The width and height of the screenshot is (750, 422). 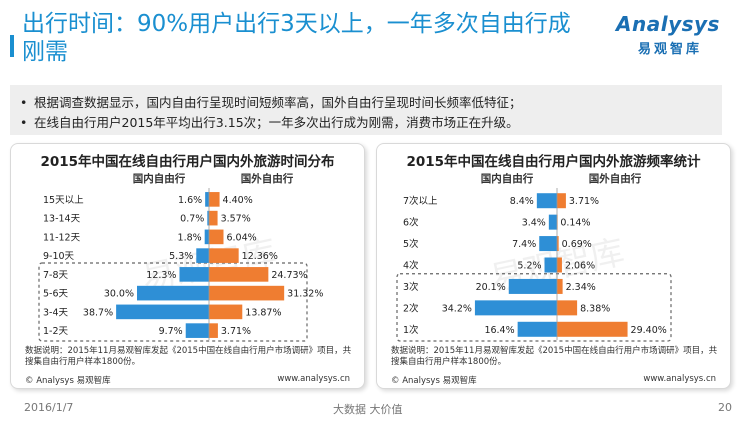 I want to click on value-label-domestic: 9.7%, so click(x=171, y=331).